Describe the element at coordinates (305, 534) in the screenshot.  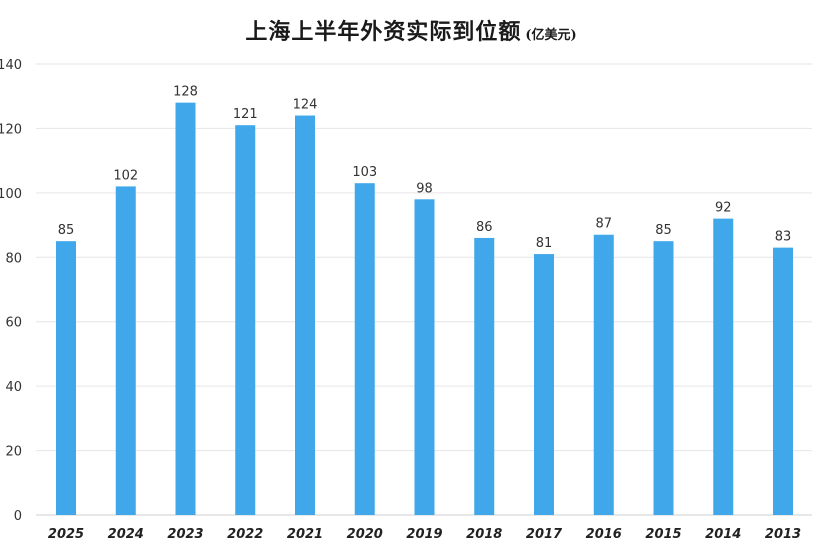
I see `x-tick-label: 2021` at that location.